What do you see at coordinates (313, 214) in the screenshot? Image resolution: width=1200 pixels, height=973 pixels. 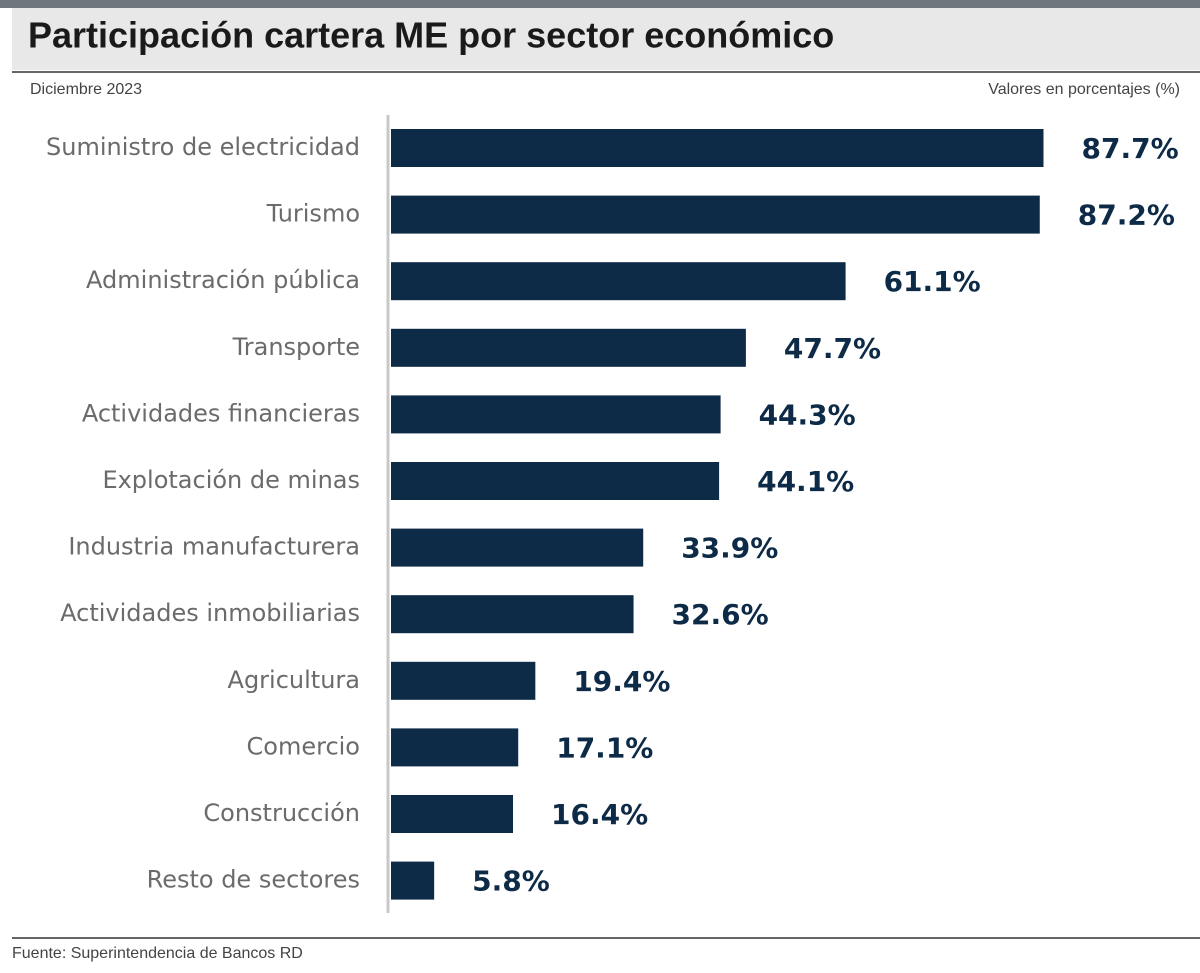 I see `category-label: Turismo` at bounding box center [313, 214].